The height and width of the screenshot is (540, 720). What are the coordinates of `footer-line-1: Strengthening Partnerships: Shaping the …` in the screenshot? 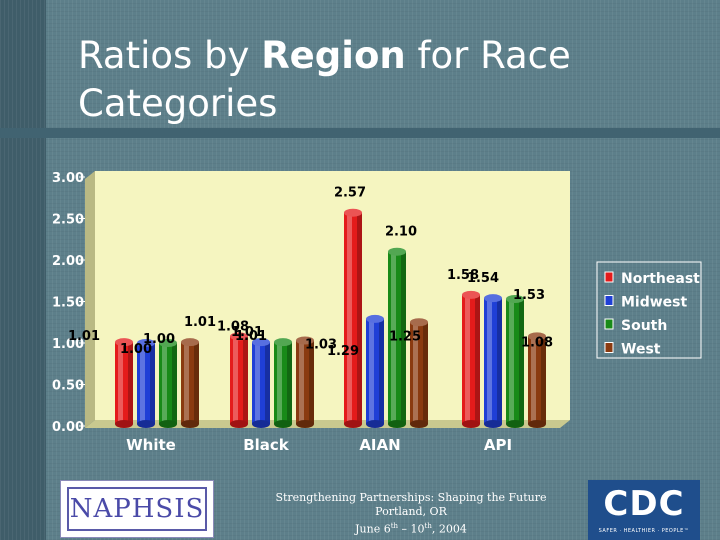 It's located at (411, 497).